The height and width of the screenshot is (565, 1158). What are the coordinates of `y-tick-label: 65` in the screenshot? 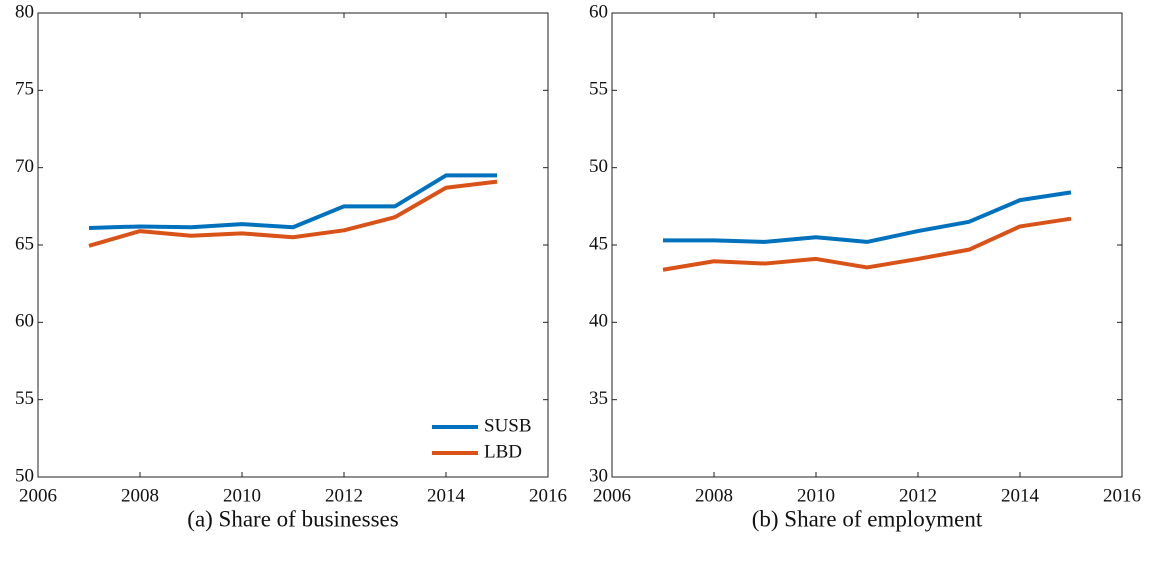 It's located at (24, 243).